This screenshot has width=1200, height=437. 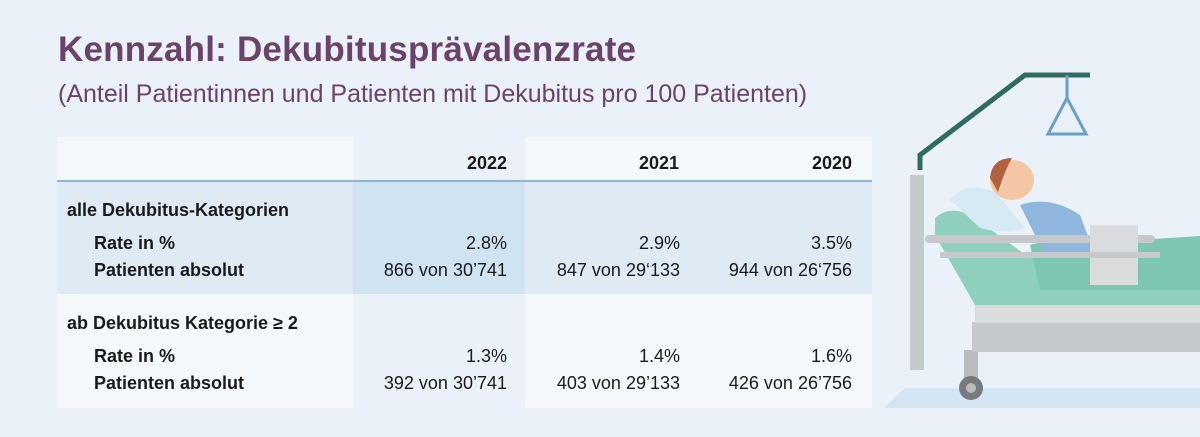 I want to click on absolute-value: 944 von 26‘756, so click(x=790, y=270).